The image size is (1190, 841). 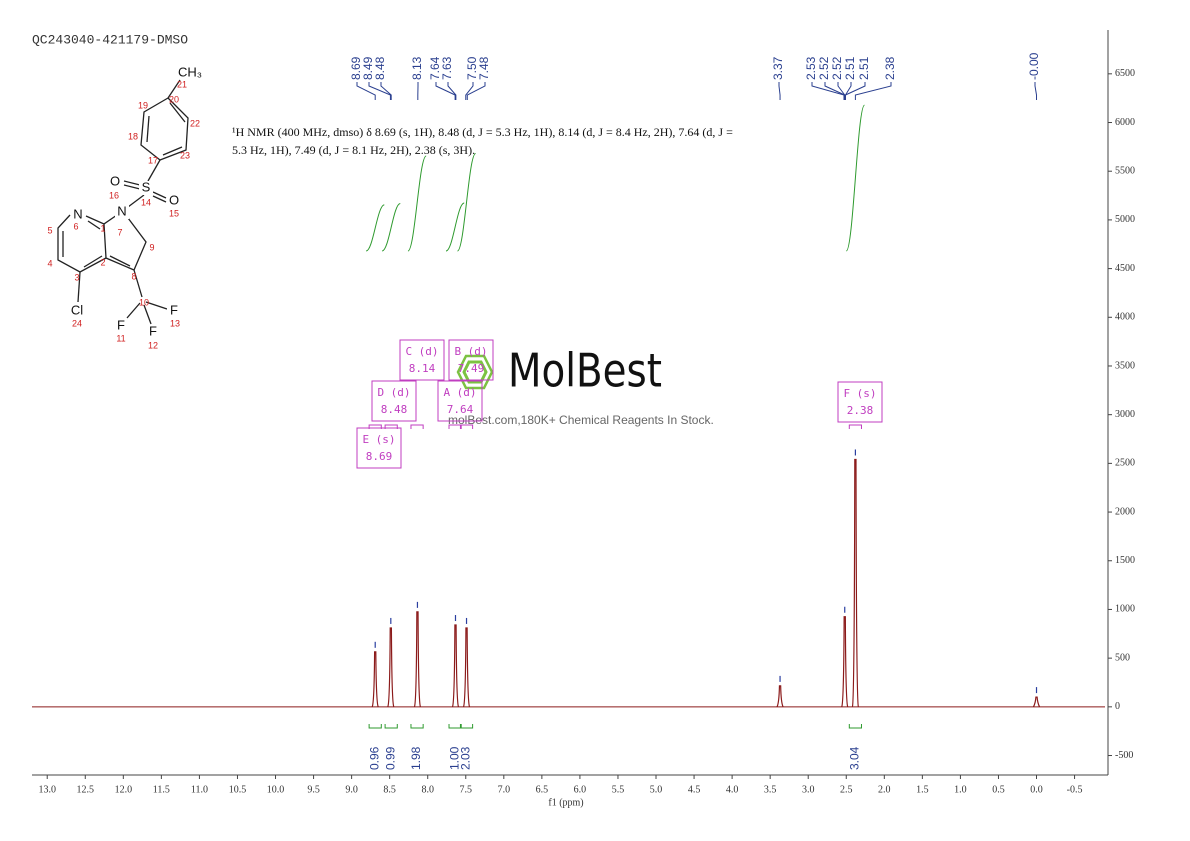 I want to click on y-tick-label: 1000, so click(x=1125, y=609).